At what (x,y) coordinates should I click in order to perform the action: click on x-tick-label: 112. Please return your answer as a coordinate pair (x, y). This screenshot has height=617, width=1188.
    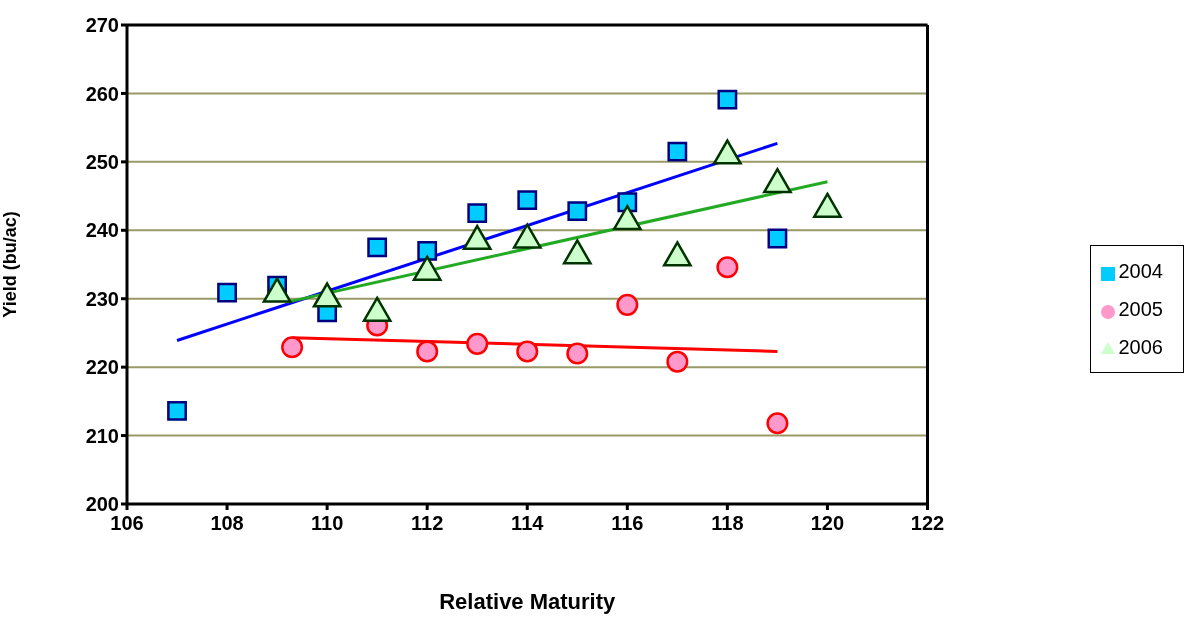
    Looking at the image, I should click on (427, 523).